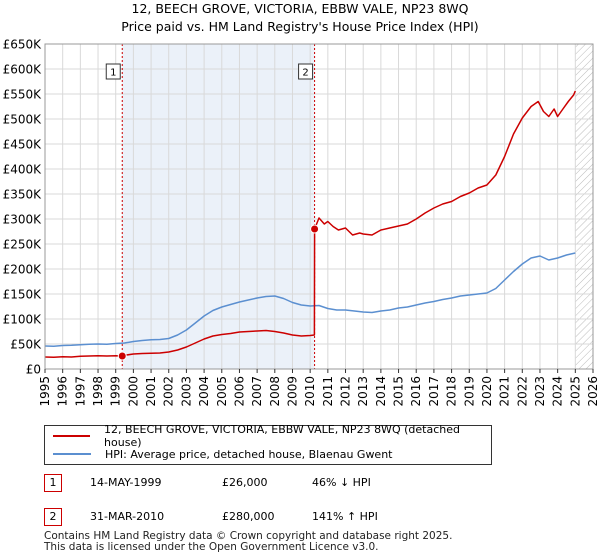 This screenshot has width=600, height=560. Describe the element at coordinates (23, 120) in the screenshot. I see `y-tick-label: £500K` at that location.